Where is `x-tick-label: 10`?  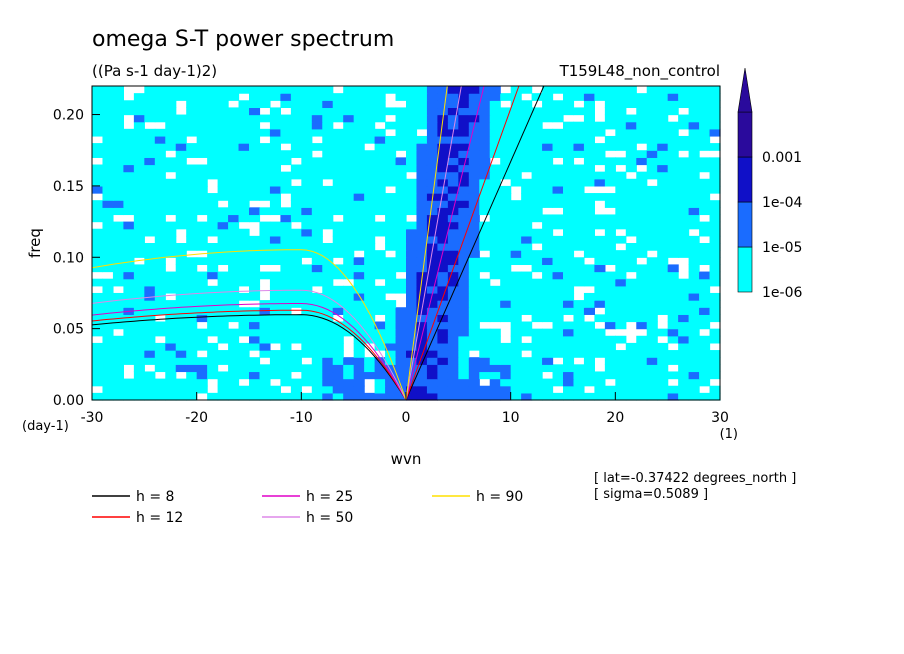 x-tick-label: 10 is located at coordinates (511, 418).